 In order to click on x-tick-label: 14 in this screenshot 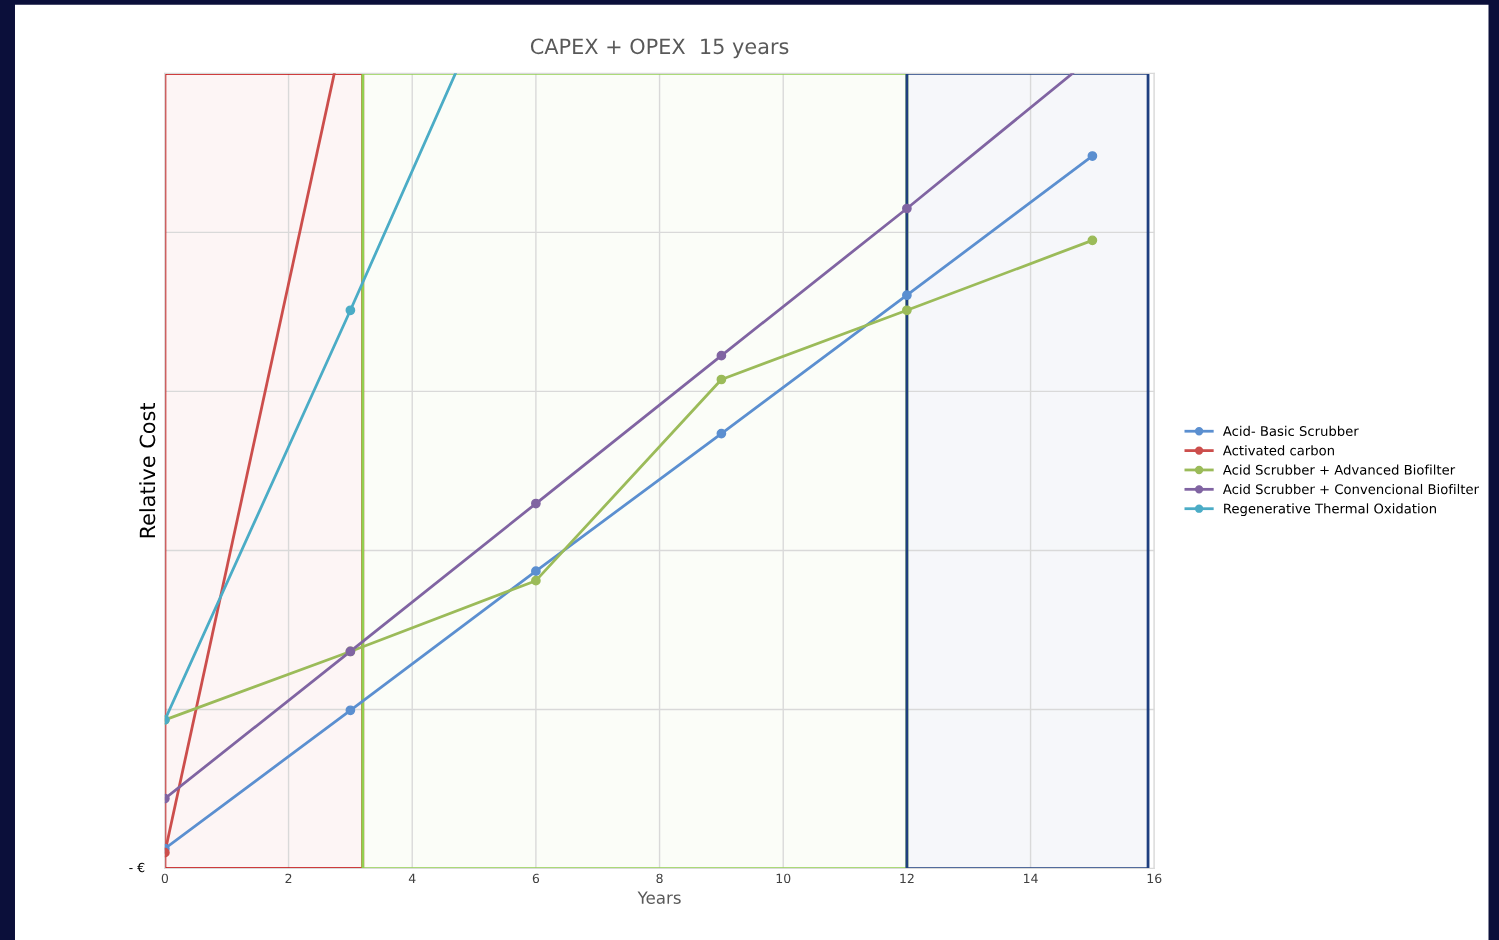, I will do `click(1030, 878)`.